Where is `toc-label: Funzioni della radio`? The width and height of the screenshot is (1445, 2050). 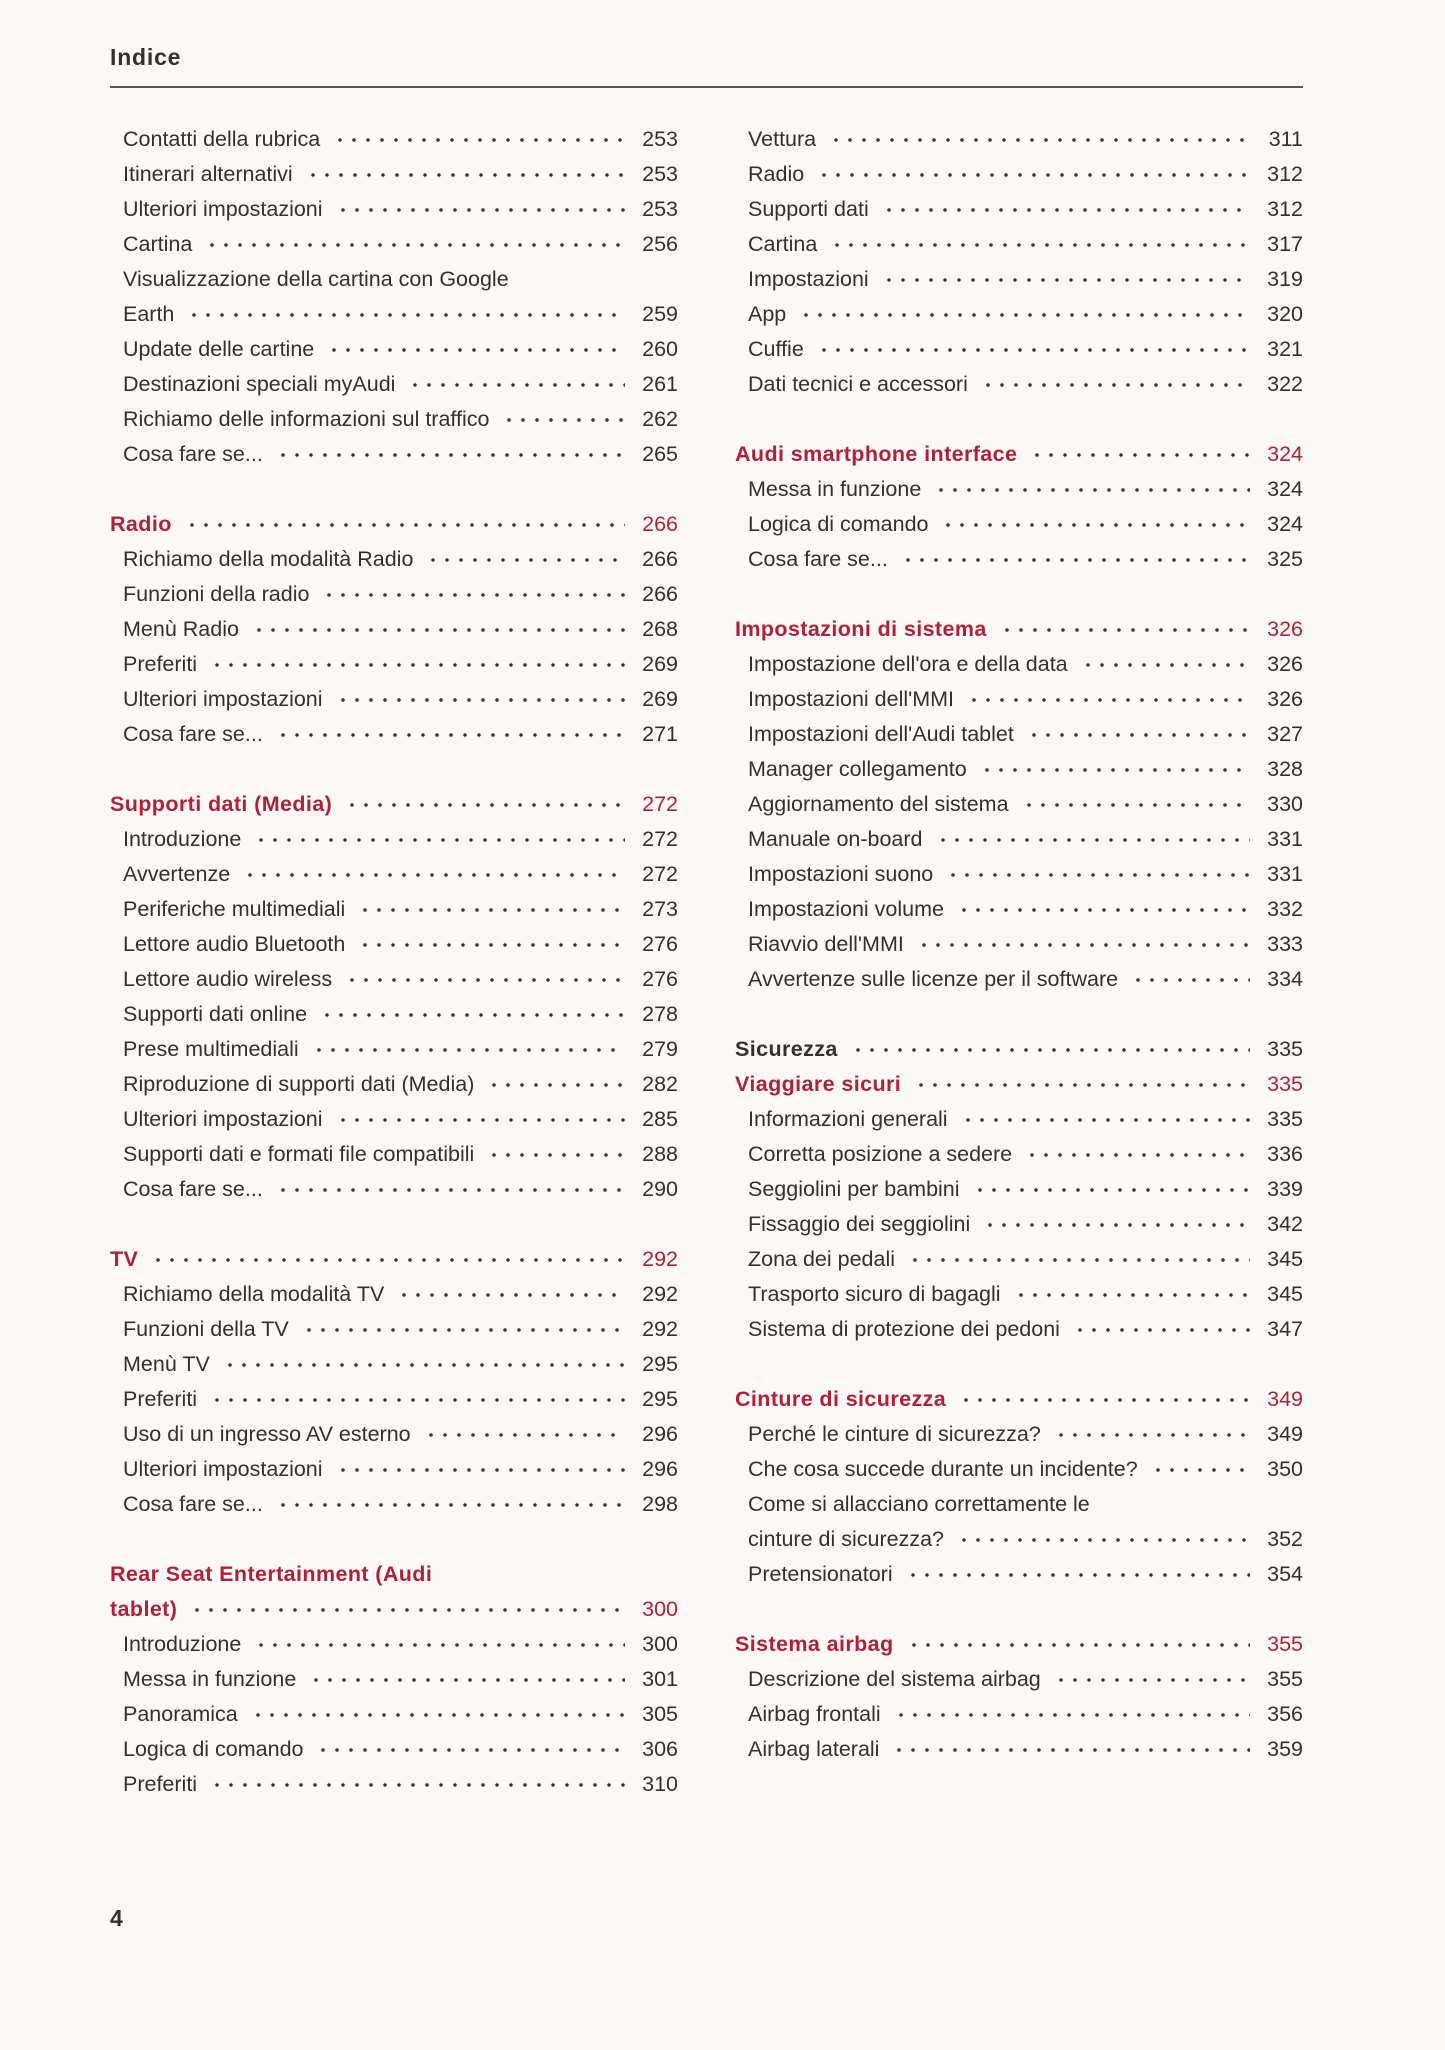 toc-label: Funzioni della radio is located at coordinates (216, 594).